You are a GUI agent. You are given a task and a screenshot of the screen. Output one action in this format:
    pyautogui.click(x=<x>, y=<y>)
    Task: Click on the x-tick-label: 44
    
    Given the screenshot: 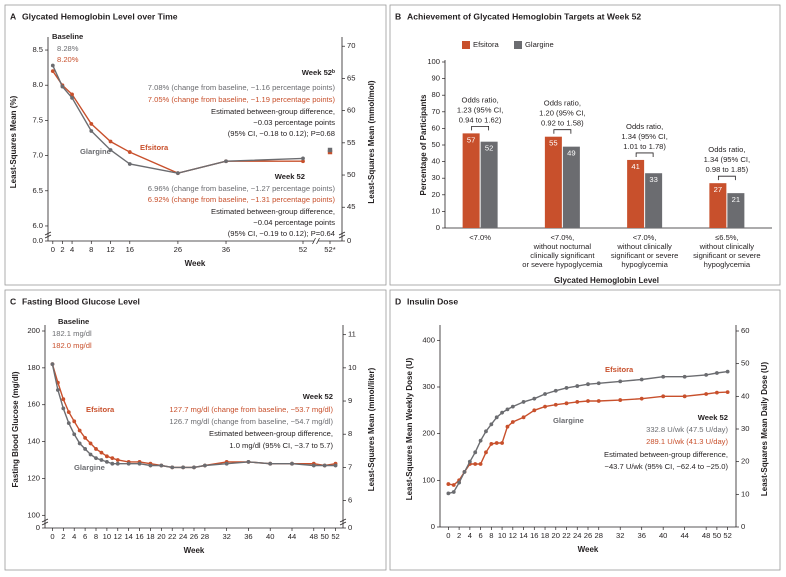 What is the action you would take?
    pyautogui.click(x=292, y=536)
    